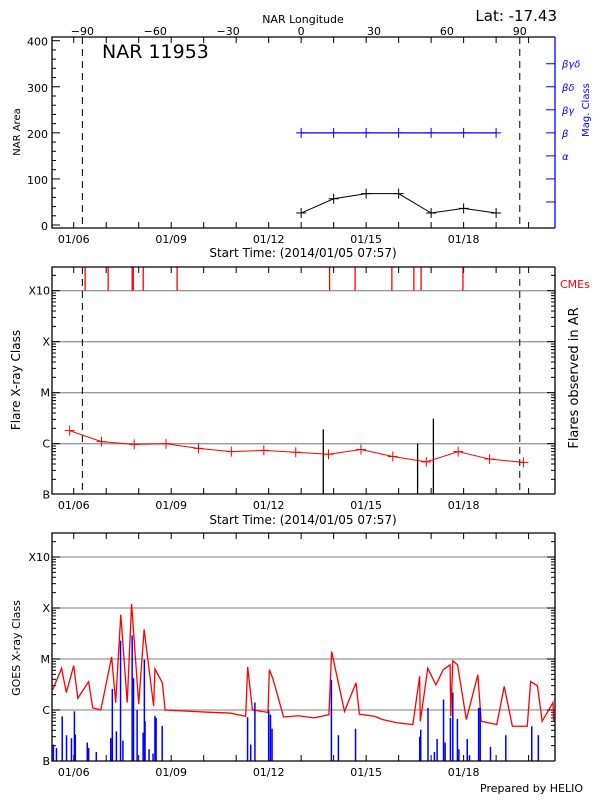 This screenshot has height=800, width=600. What do you see at coordinates (155, 31) in the screenshot?
I see `top-axis-tick-label: −60` at bounding box center [155, 31].